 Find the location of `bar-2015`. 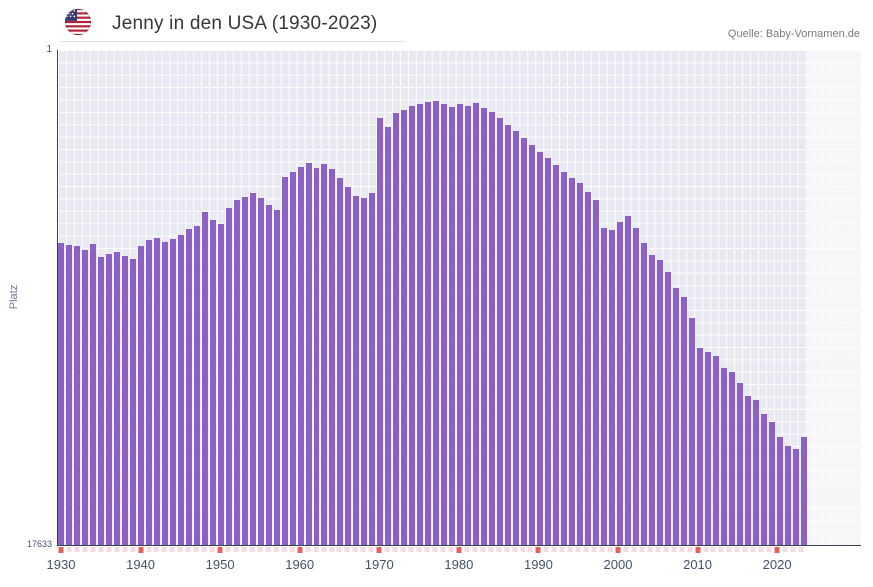

bar-2015 is located at coordinates (739, 463).